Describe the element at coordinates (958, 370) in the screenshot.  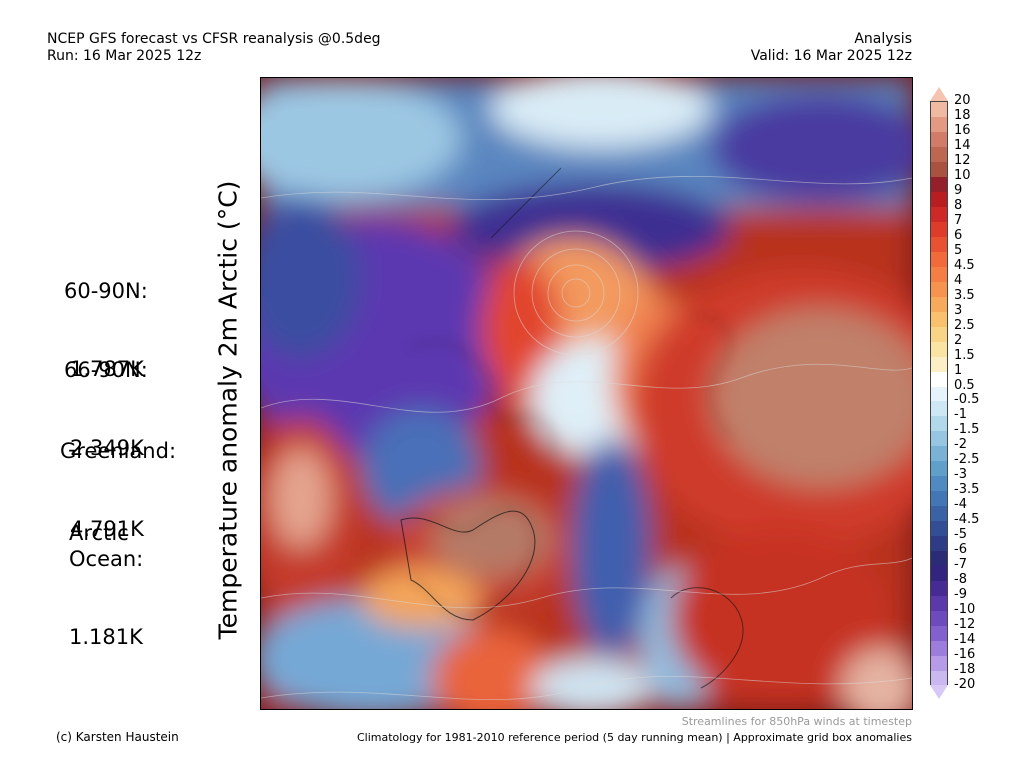
I see `colorbar-tick-label: 1` at that location.